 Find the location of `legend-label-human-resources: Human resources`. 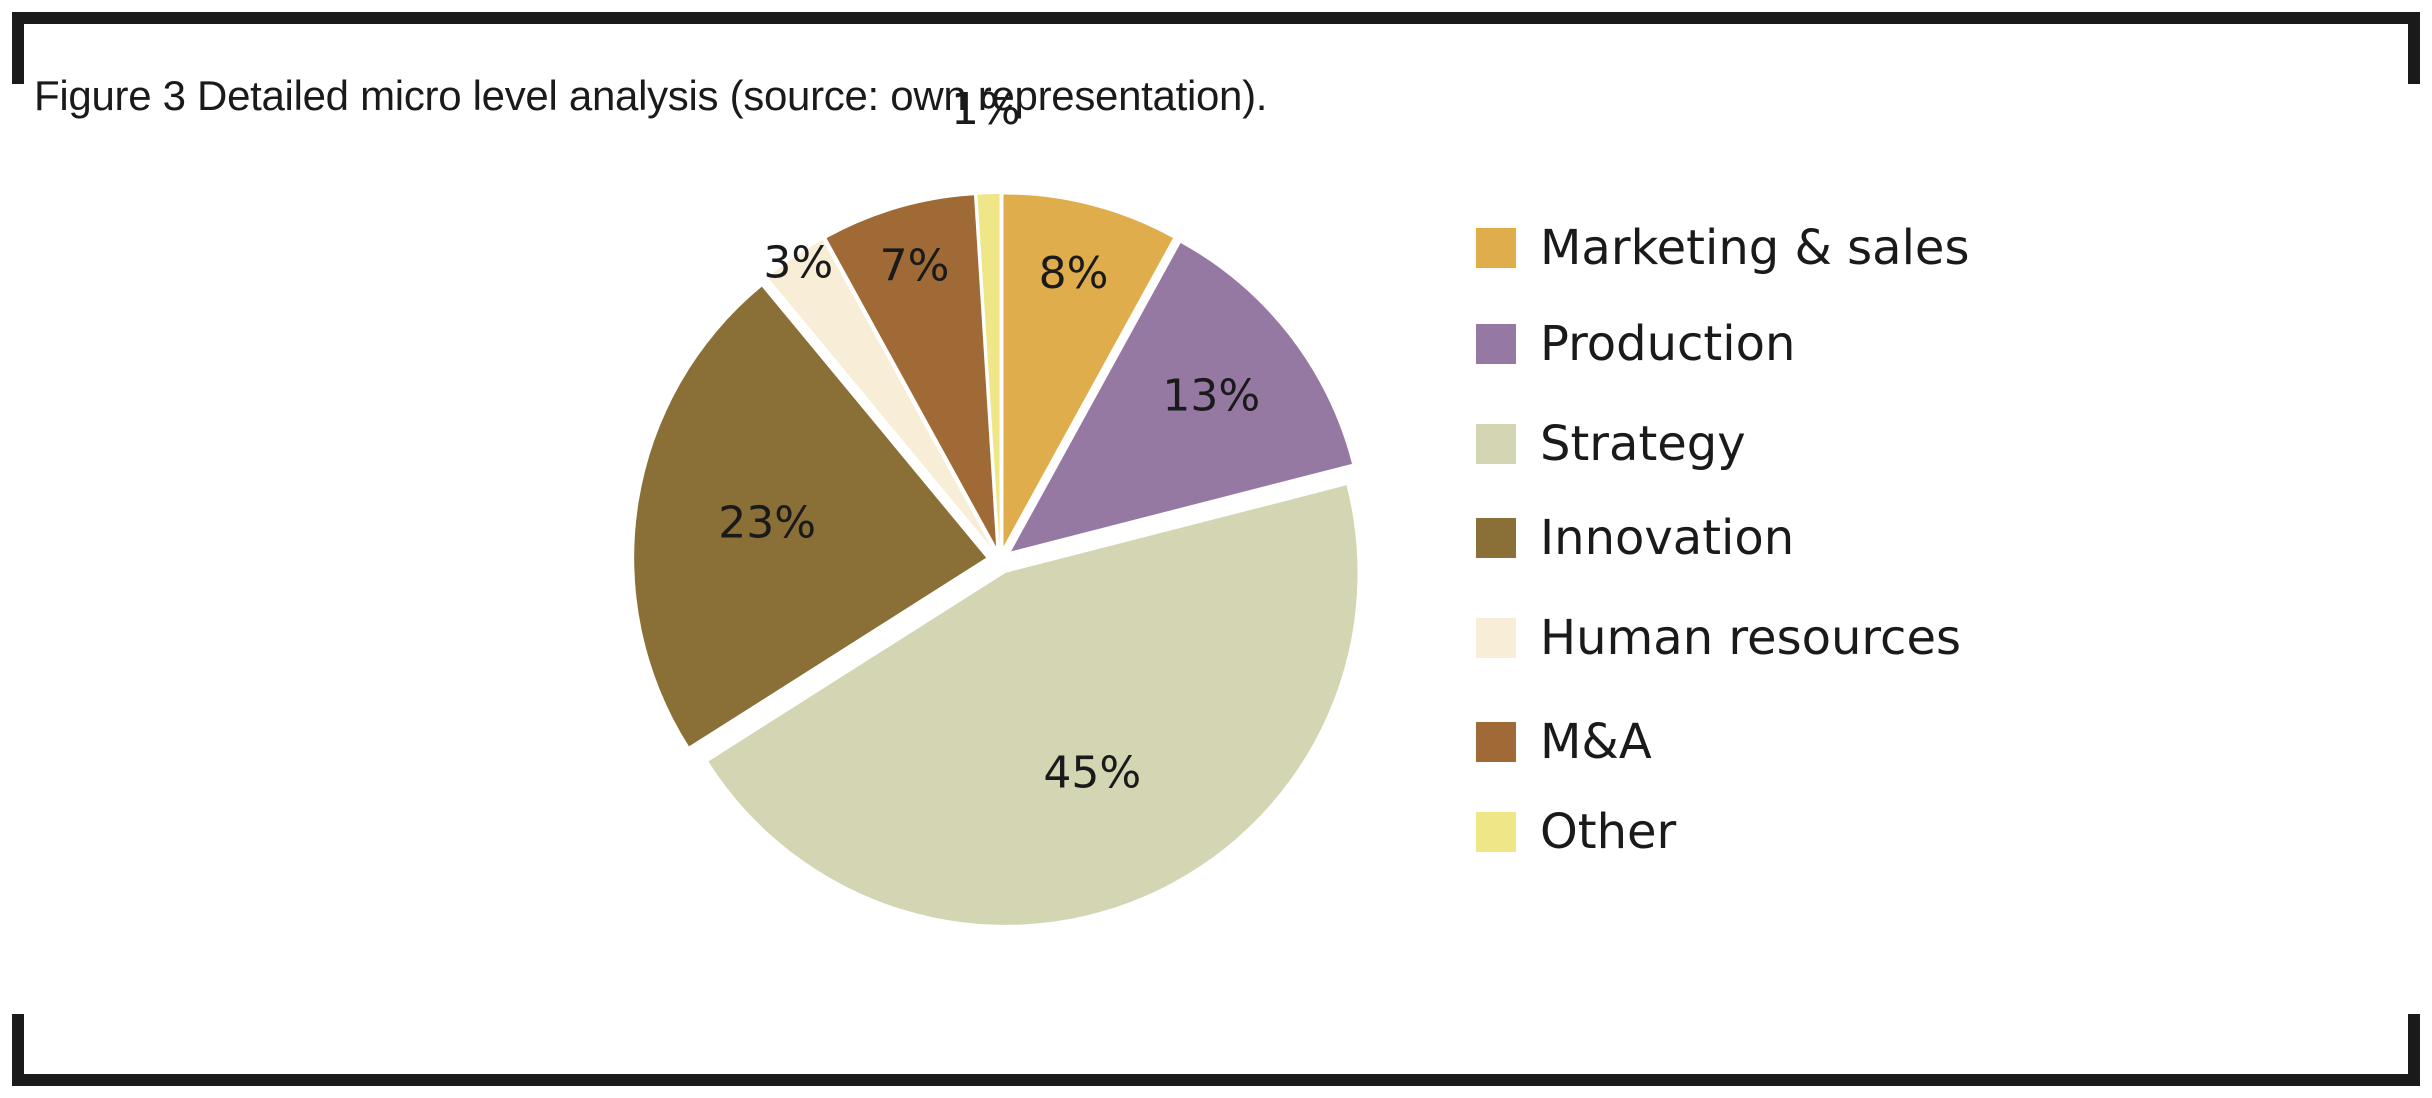

legend-label-human-resources: Human resources is located at coordinates (1750, 638).